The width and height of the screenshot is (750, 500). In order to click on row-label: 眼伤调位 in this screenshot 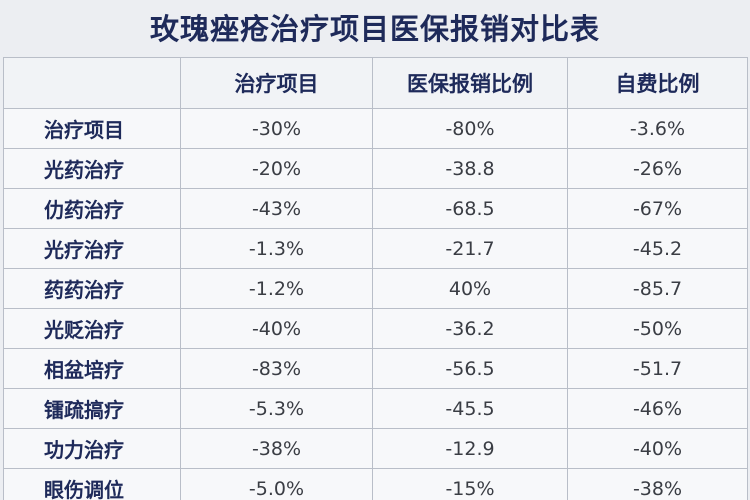, I will do `click(92, 484)`.